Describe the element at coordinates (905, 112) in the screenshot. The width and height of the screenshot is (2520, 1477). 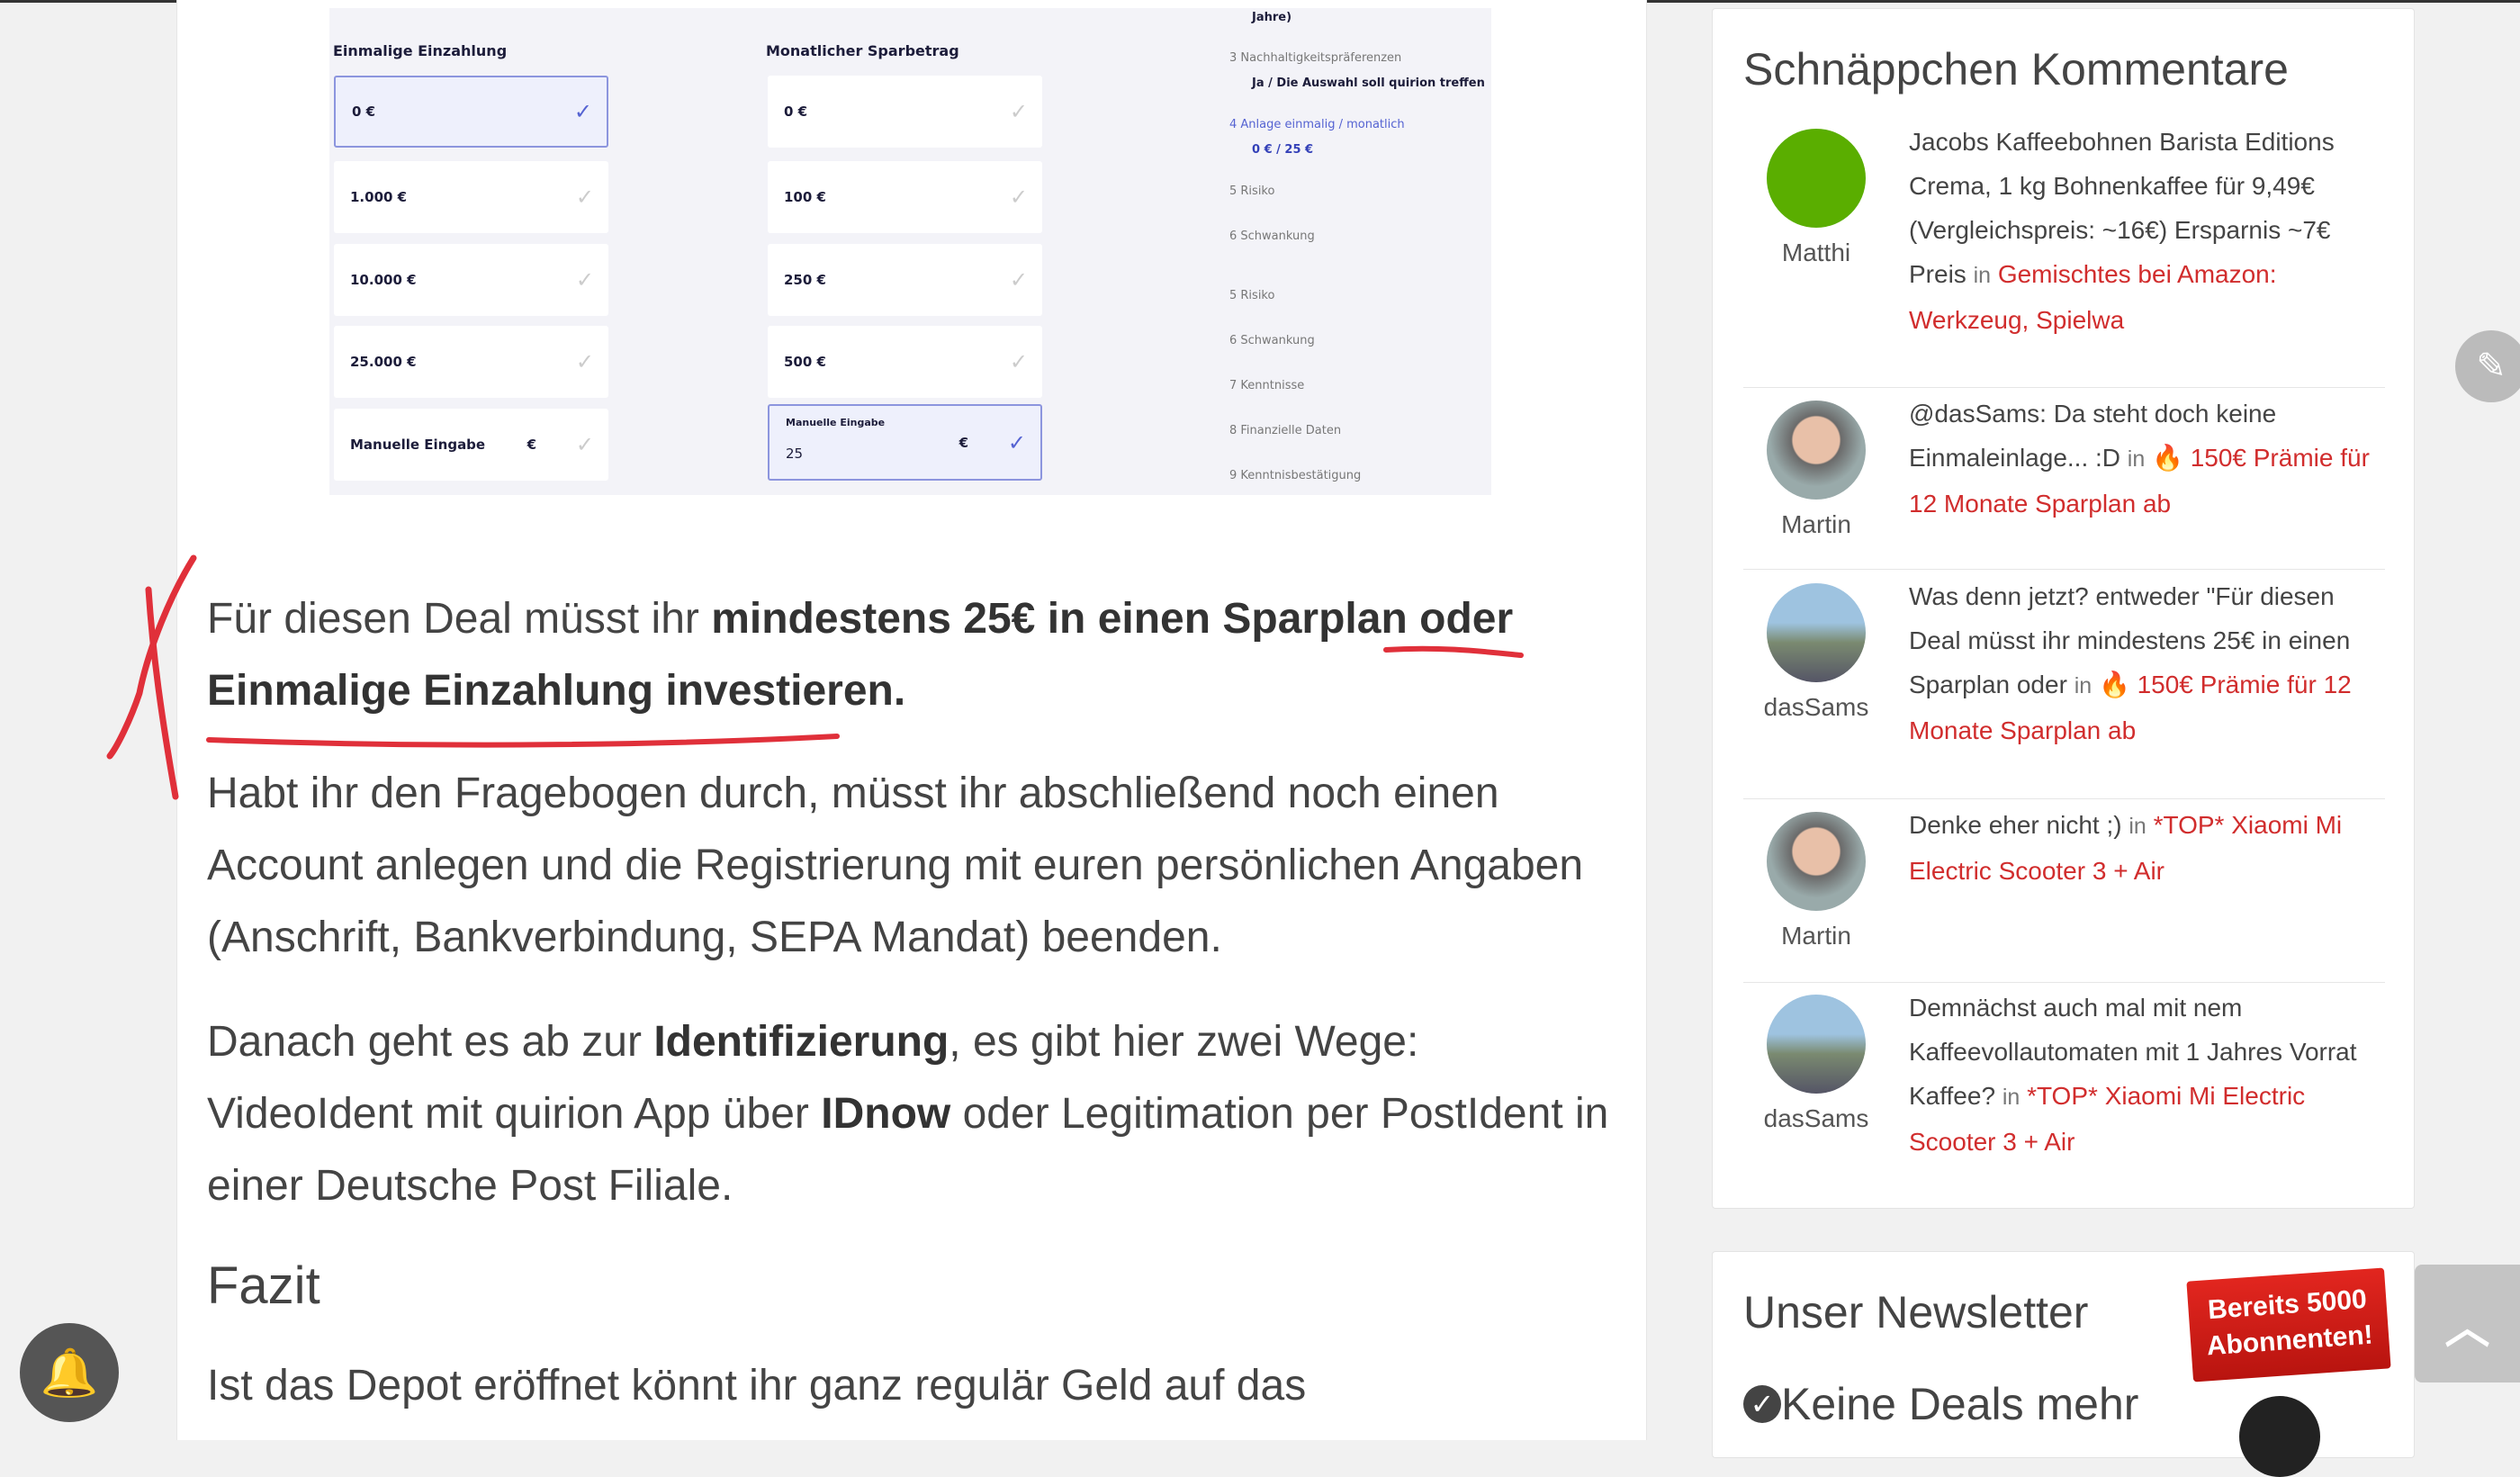
I see `option-monatlich-0: 0 € ✓` at that location.